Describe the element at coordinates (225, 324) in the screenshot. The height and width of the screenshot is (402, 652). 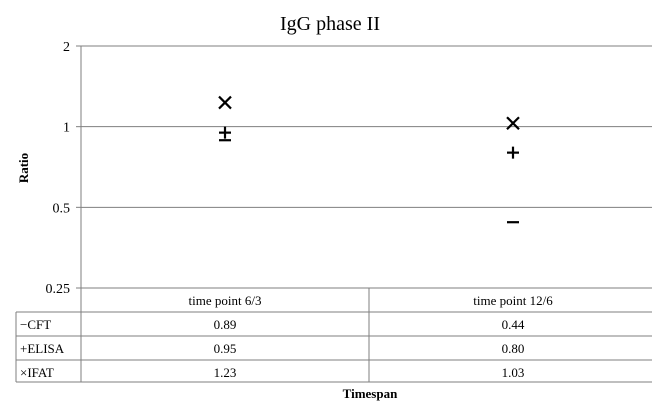
I see `data-label: 0.89` at that location.